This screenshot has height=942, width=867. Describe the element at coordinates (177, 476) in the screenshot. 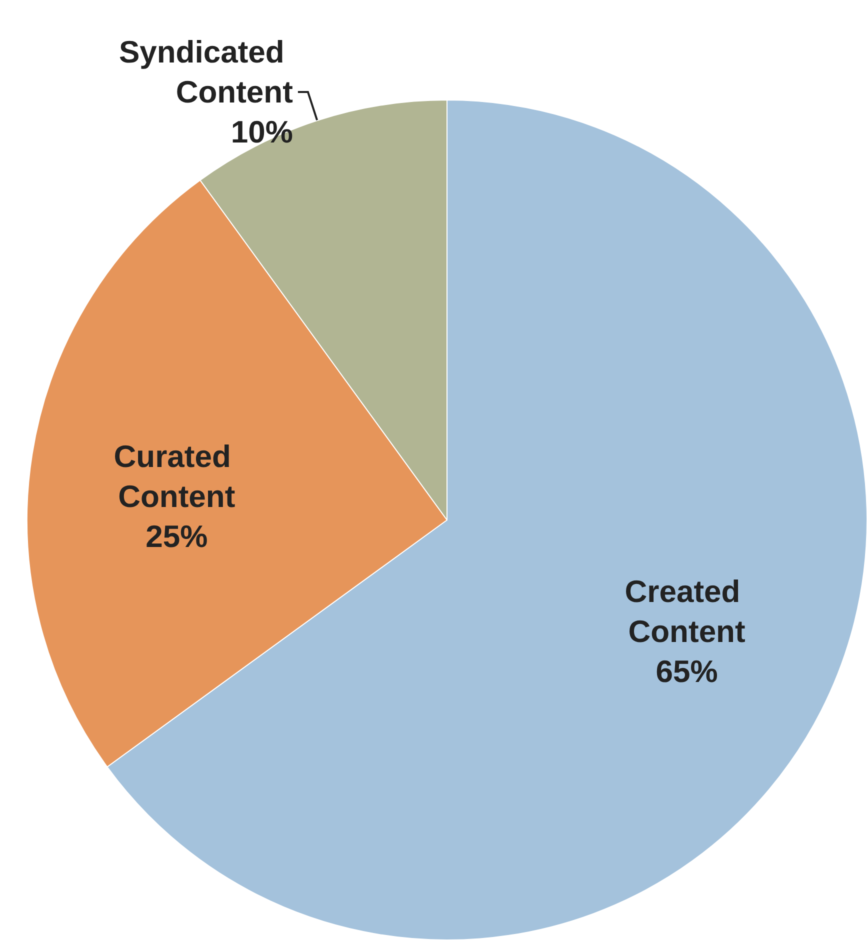

I see `slice-label: Curated Content` at that location.